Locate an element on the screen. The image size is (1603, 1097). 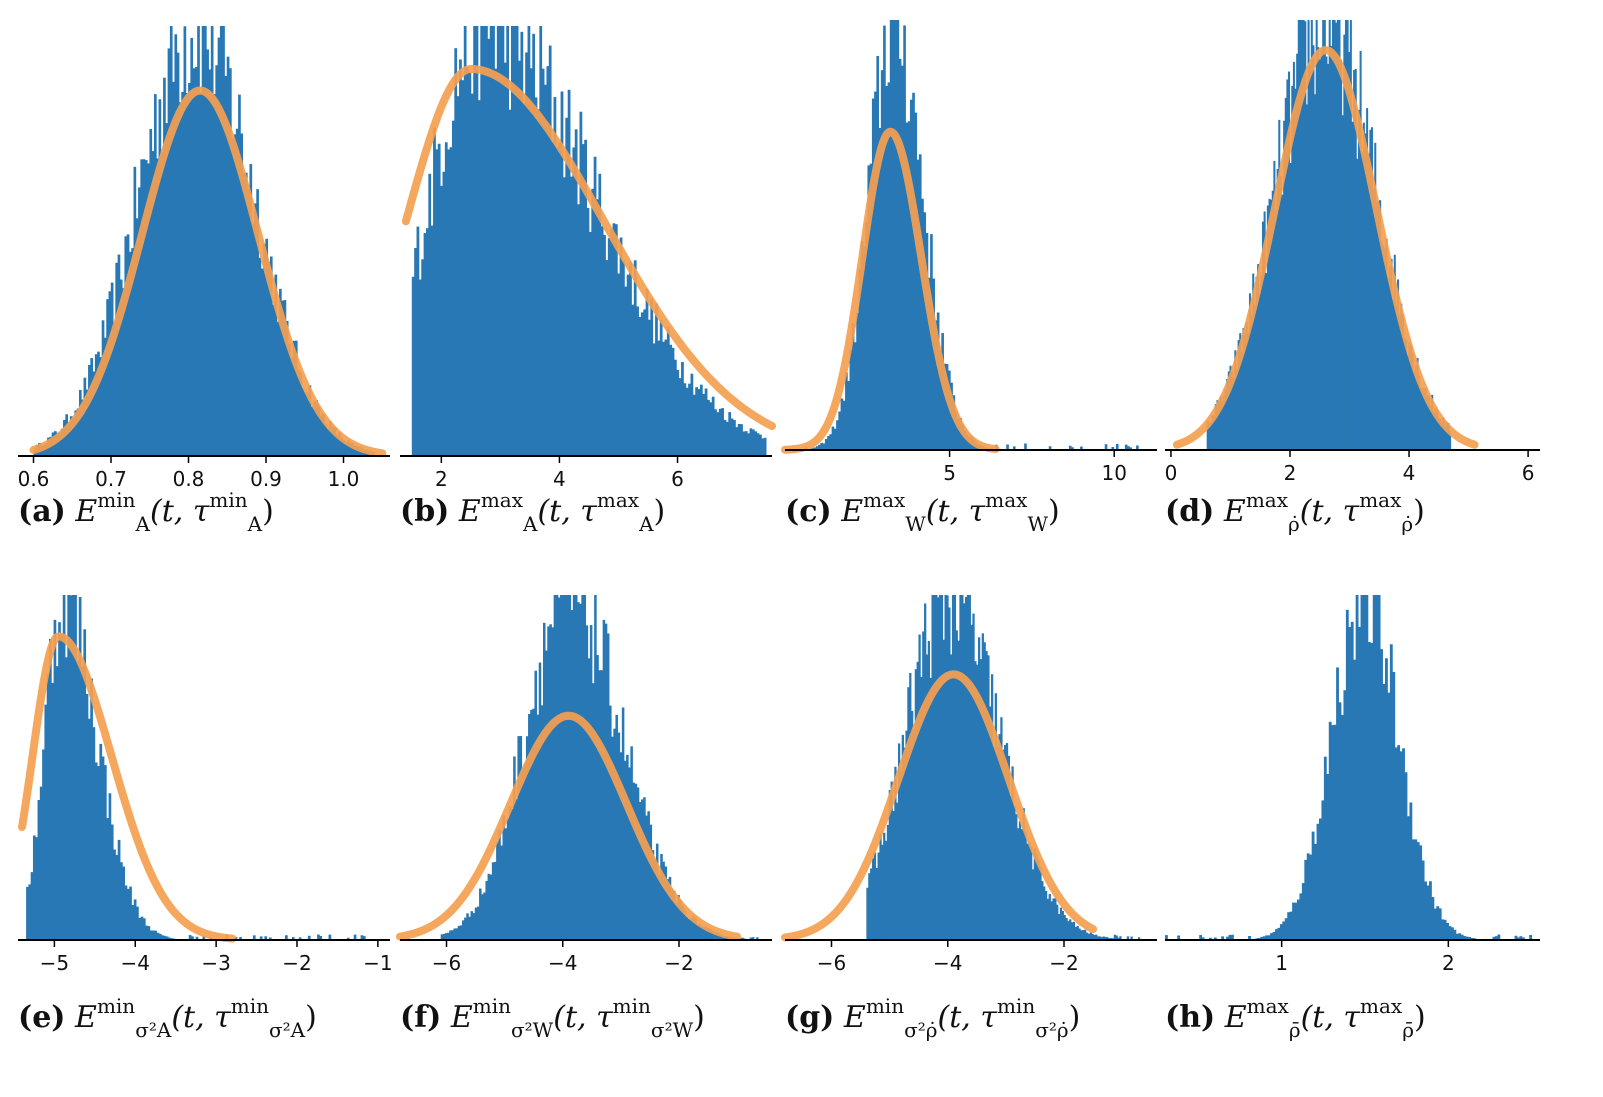
x-tick-label: 6 is located at coordinates (1528, 473).